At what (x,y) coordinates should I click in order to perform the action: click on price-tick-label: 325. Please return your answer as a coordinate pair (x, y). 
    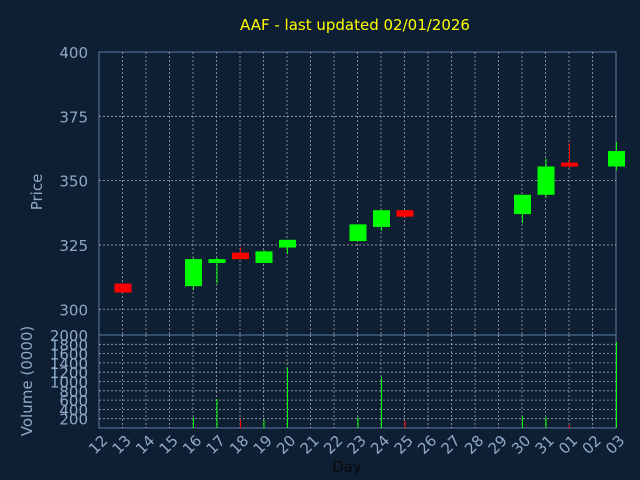
    Looking at the image, I should click on (73, 246).